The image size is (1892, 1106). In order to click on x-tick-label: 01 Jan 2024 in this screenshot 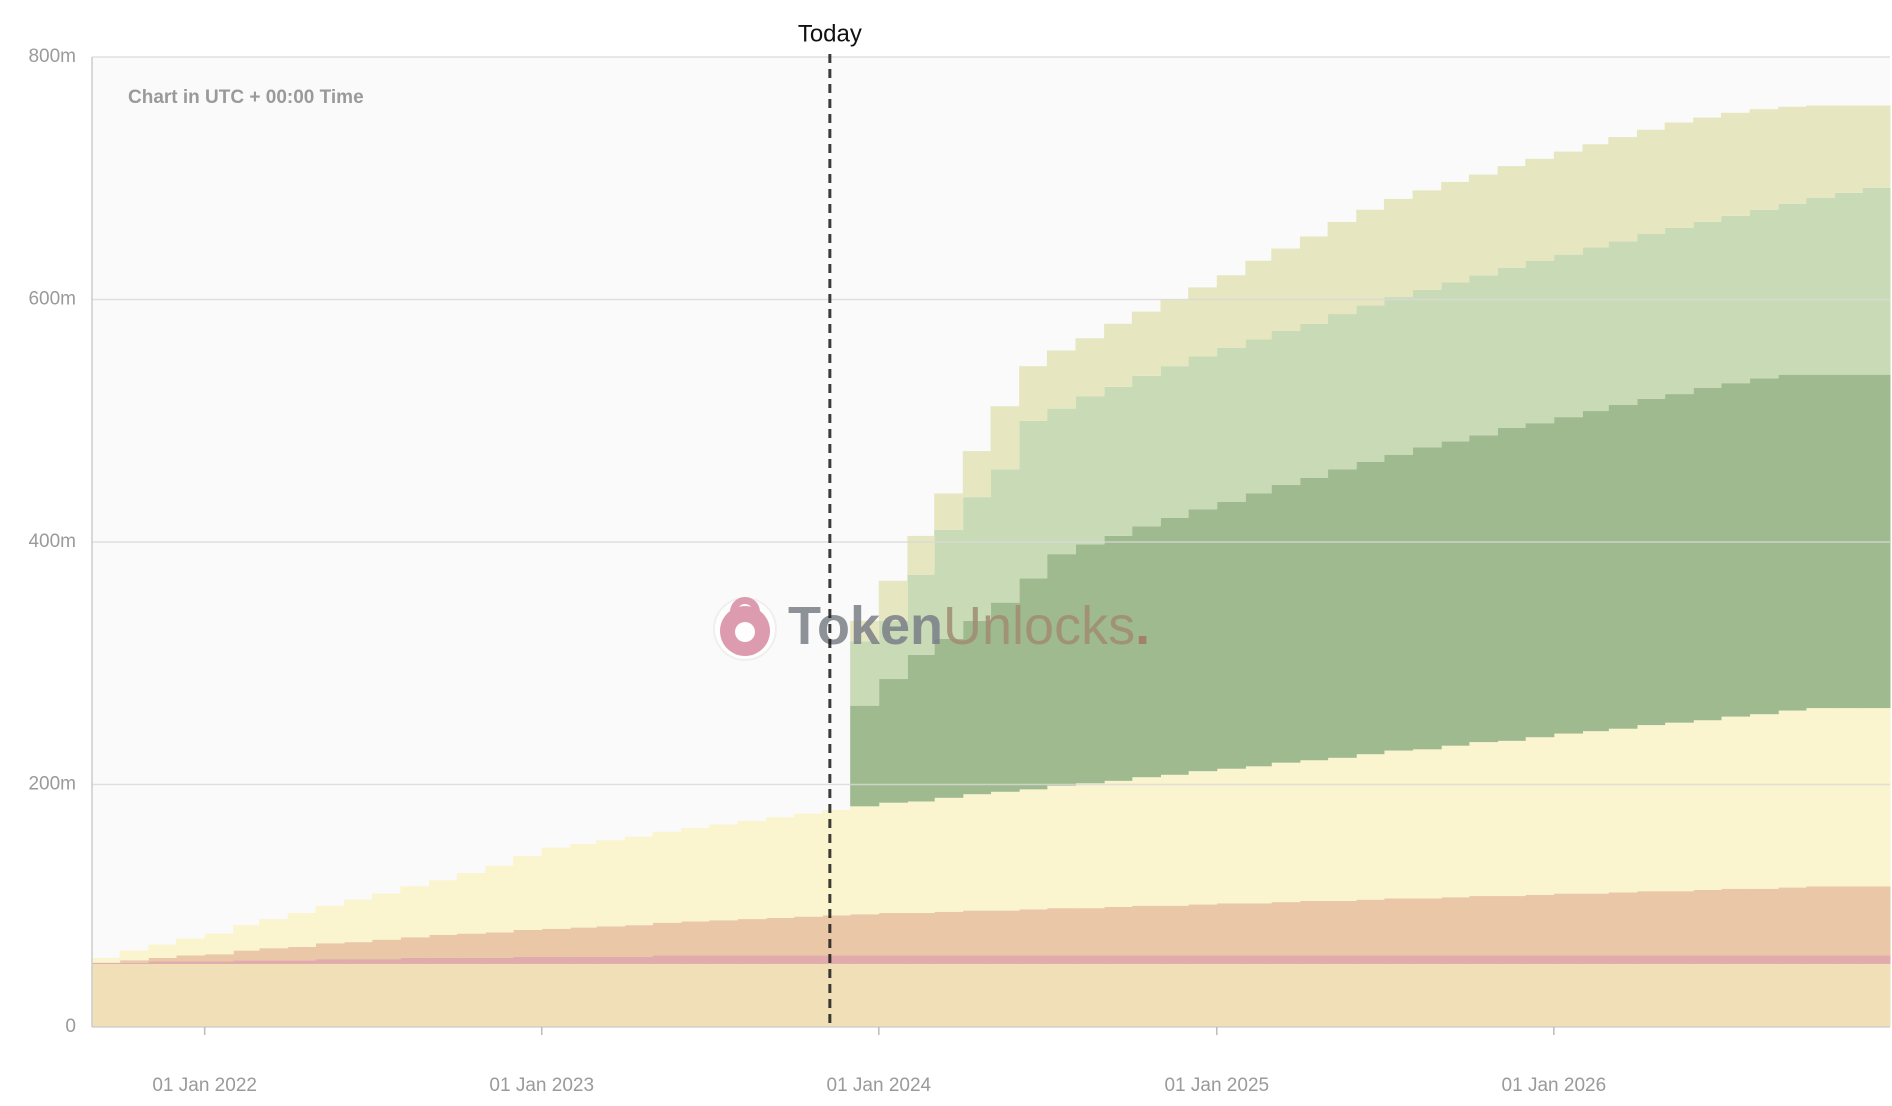, I will do `click(879, 1085)`.